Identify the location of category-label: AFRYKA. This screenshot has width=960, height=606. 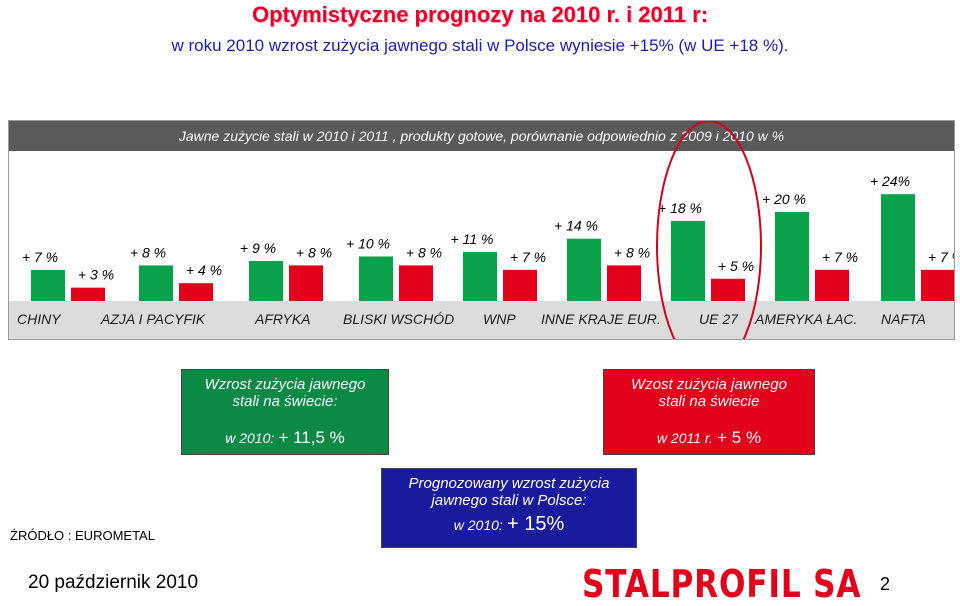
(282, 319).